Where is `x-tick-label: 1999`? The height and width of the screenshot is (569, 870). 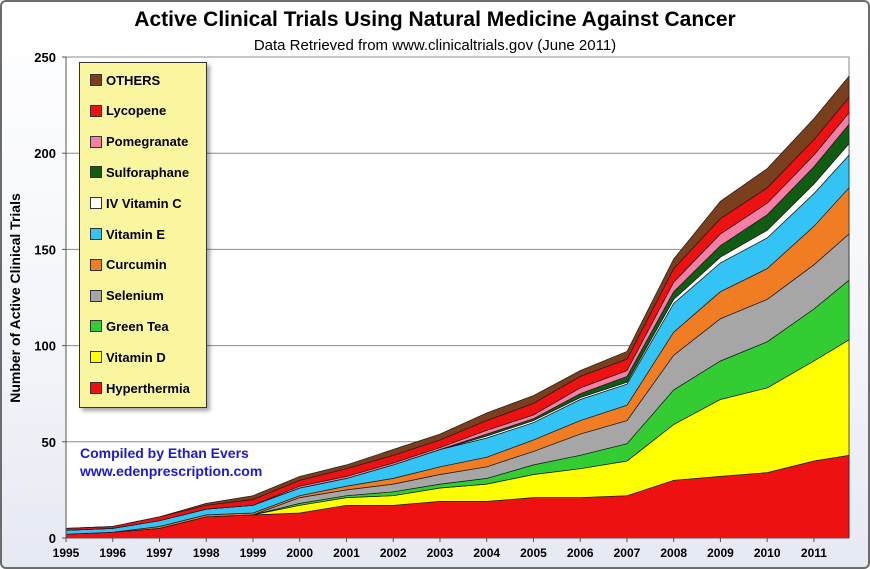
x-tick-label: 1999 is located at coordinates (253, 553).